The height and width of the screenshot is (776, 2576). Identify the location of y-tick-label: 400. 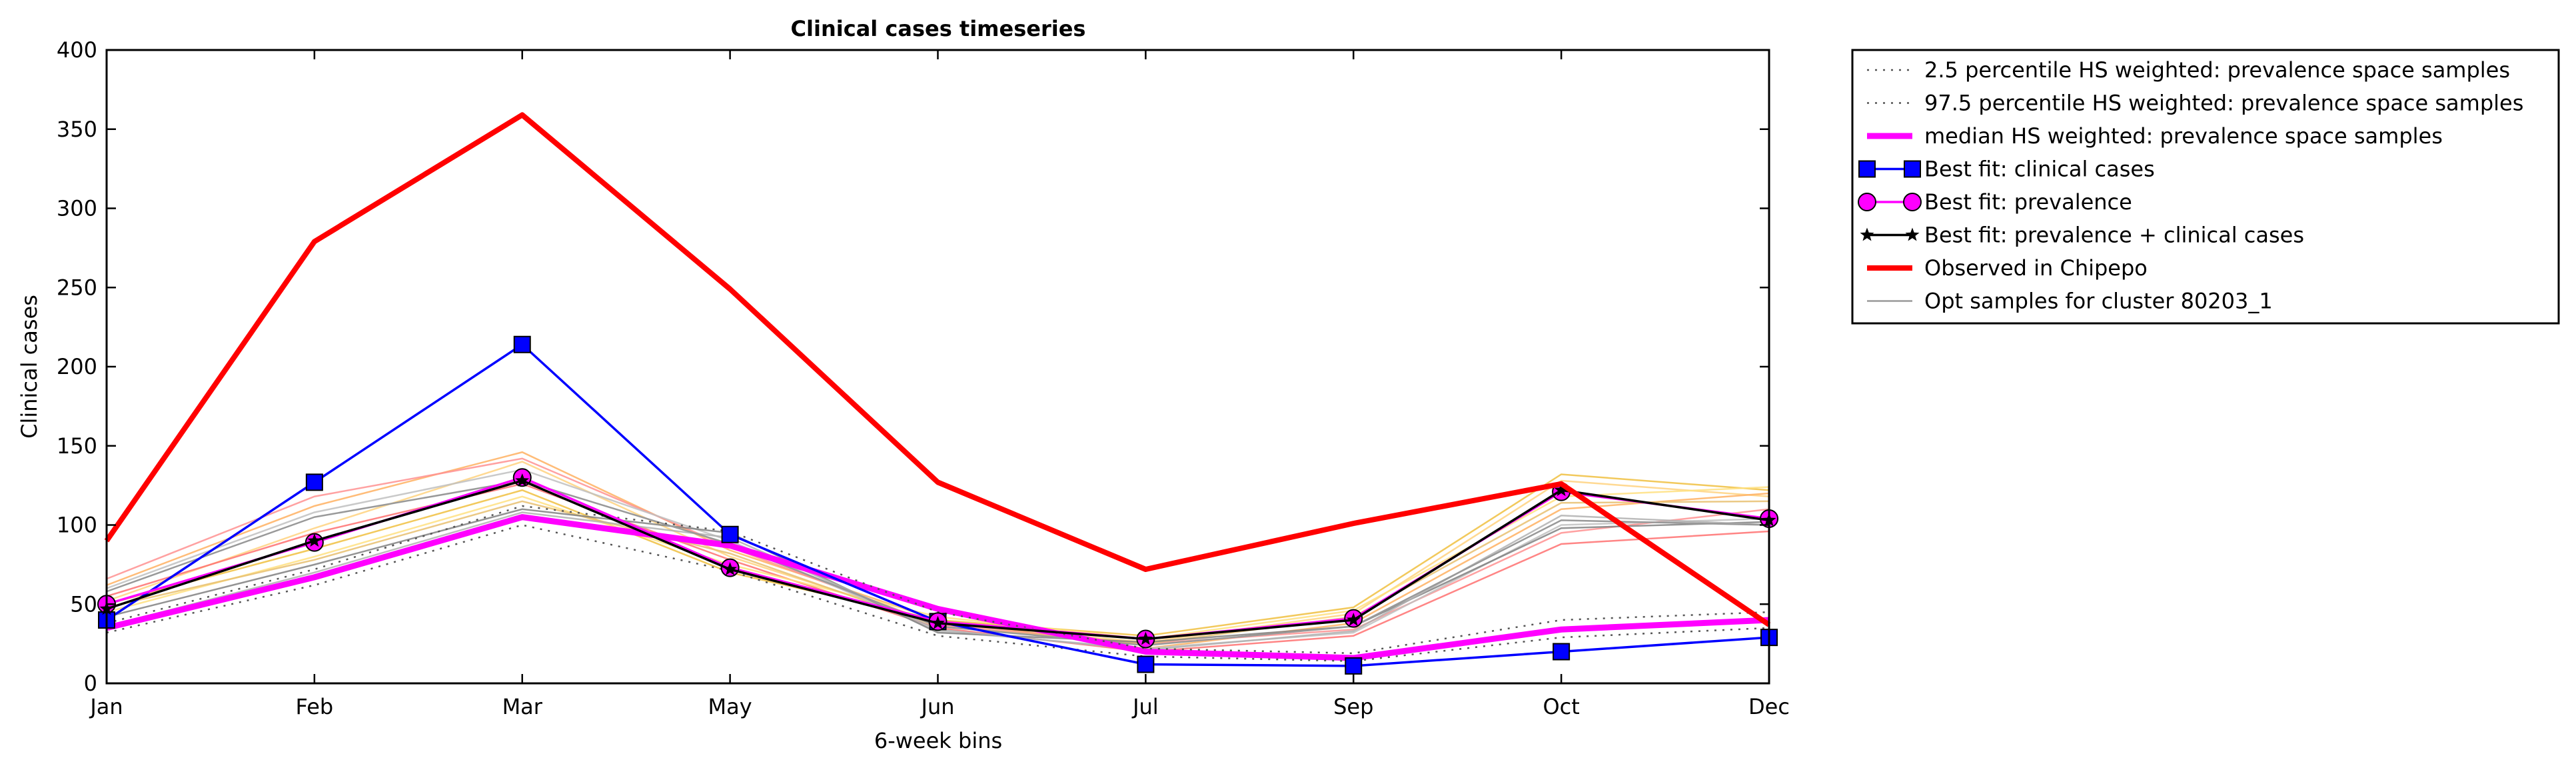
(77, 50).